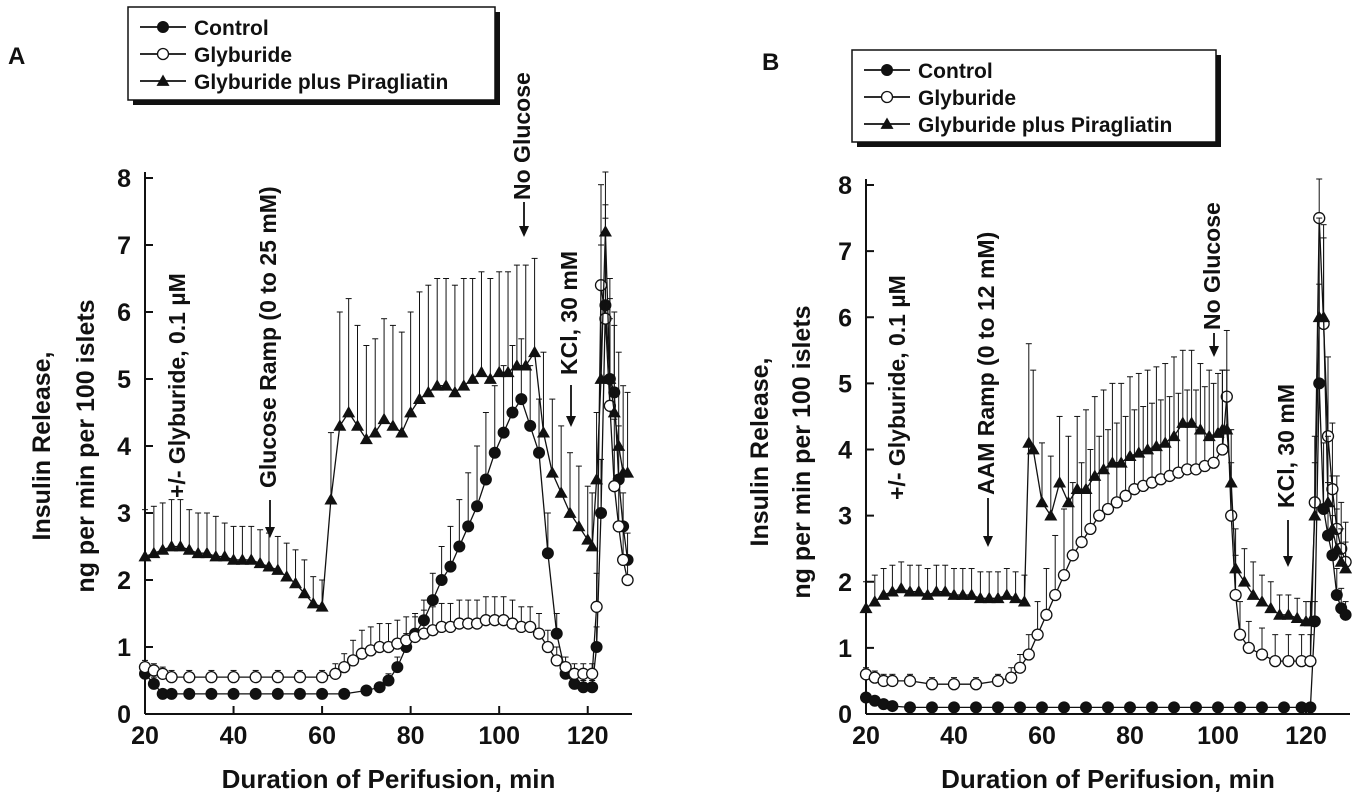 This screenshot has width=1357, height=798. What do you see at coordinates (897, 387) in the screenshot?
I see `annotation-glyburide: +/- Glyburide, 0.1 µM` at bounding box center [897, 387].